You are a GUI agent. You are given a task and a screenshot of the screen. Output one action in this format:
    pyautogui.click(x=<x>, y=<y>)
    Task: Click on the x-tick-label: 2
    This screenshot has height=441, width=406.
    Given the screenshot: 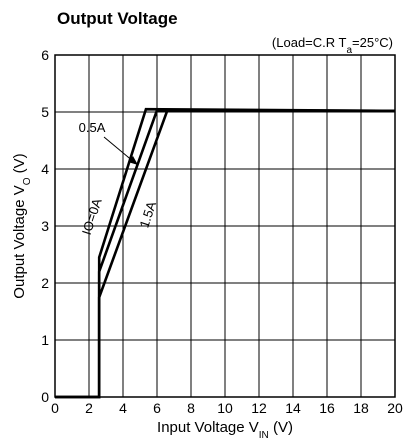 What is the action you would take?
    pyautogui.click(x=89, y=408)
    